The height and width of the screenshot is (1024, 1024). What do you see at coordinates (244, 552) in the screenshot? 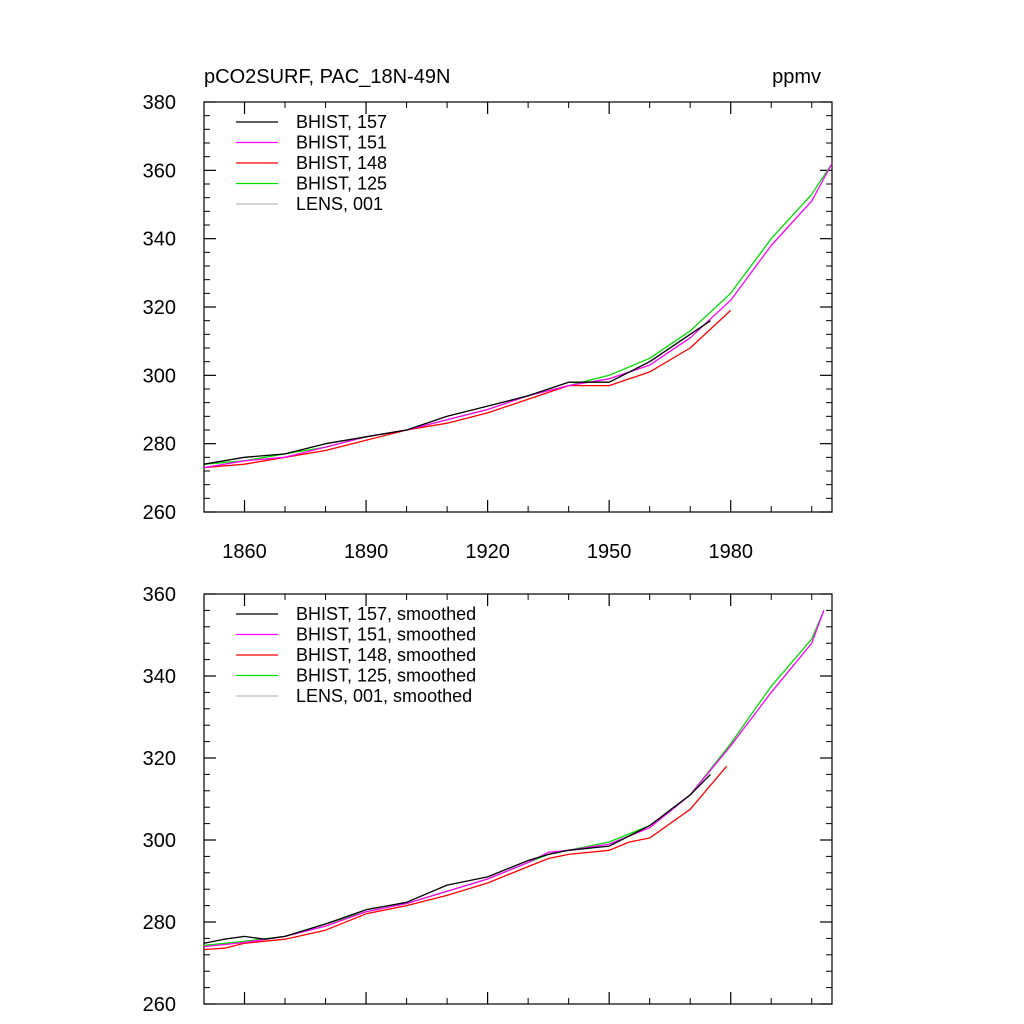
I see `x-tick-label: 1860` at bounding box center [244, 552].